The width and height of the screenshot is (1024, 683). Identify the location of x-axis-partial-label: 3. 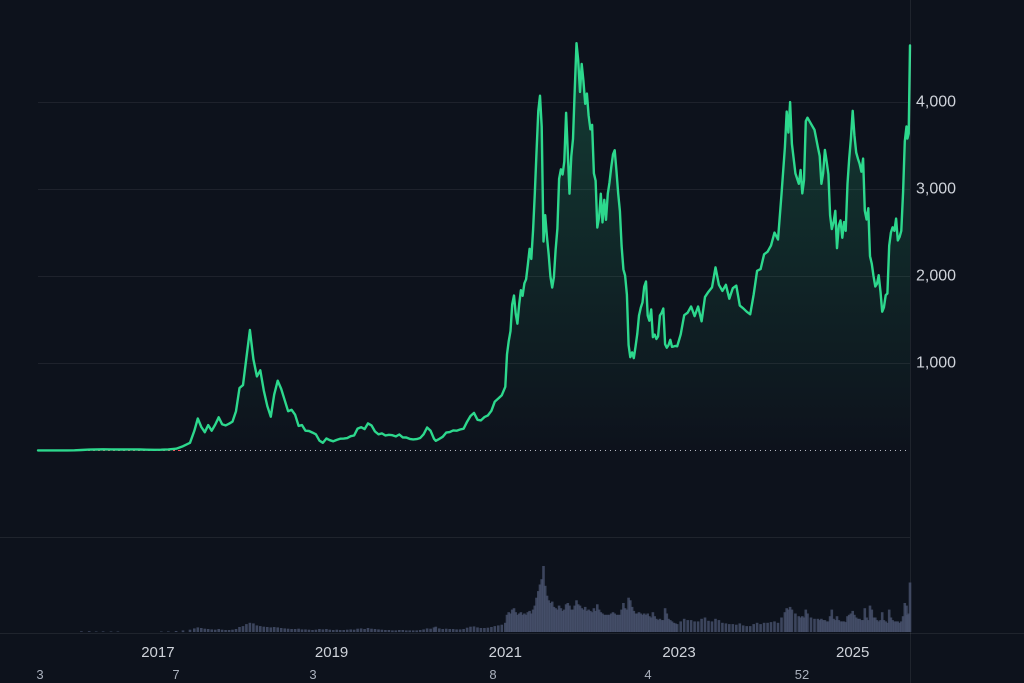
(312, 674).